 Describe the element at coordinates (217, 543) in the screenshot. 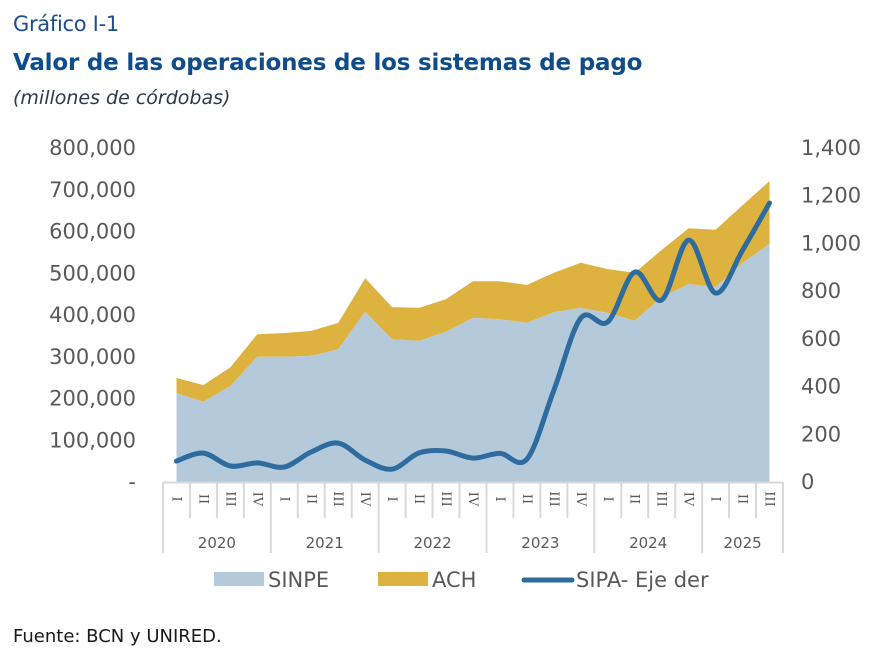

I see `year-label: 2020` at that location.